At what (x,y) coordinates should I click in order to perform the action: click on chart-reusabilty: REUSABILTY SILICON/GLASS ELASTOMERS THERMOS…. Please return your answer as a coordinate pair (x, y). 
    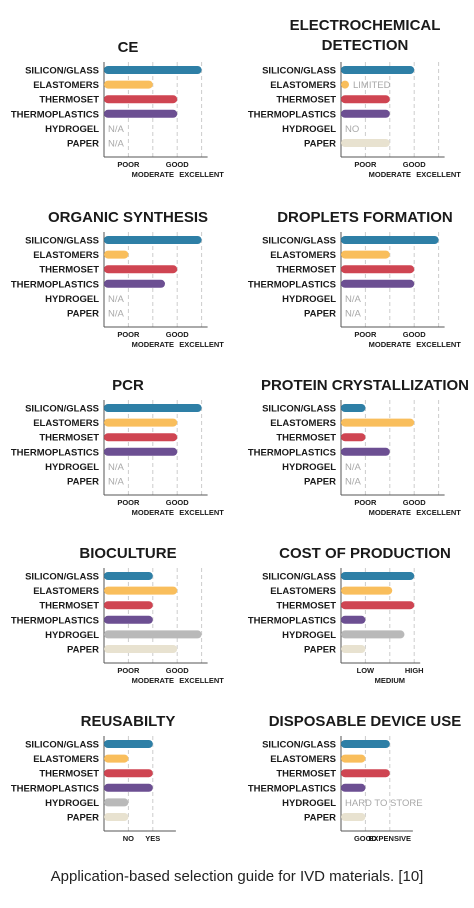
    Looking at the image, I should click on (93, 778).